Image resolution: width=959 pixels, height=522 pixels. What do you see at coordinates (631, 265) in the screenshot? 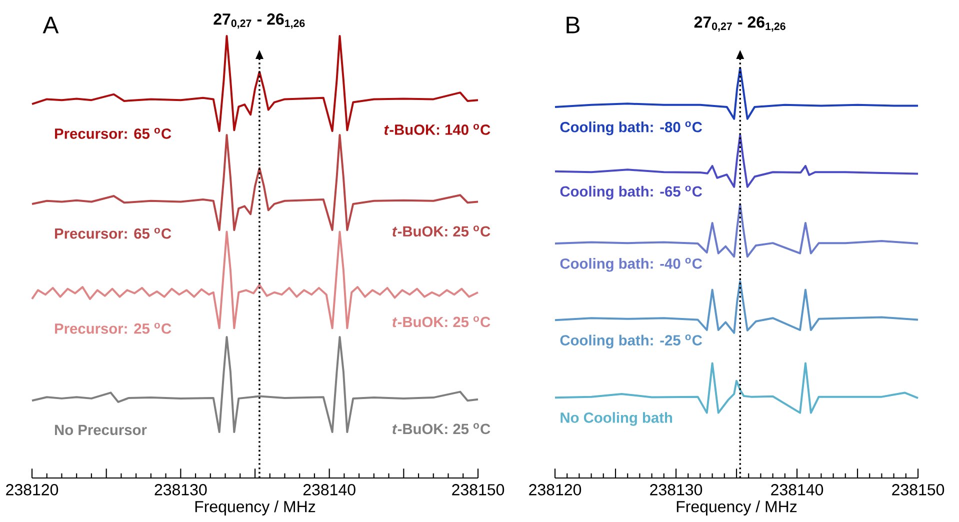
I see `series-label: Cooling bath: -40 $^{o}$C` at bounding box center [631, 265].